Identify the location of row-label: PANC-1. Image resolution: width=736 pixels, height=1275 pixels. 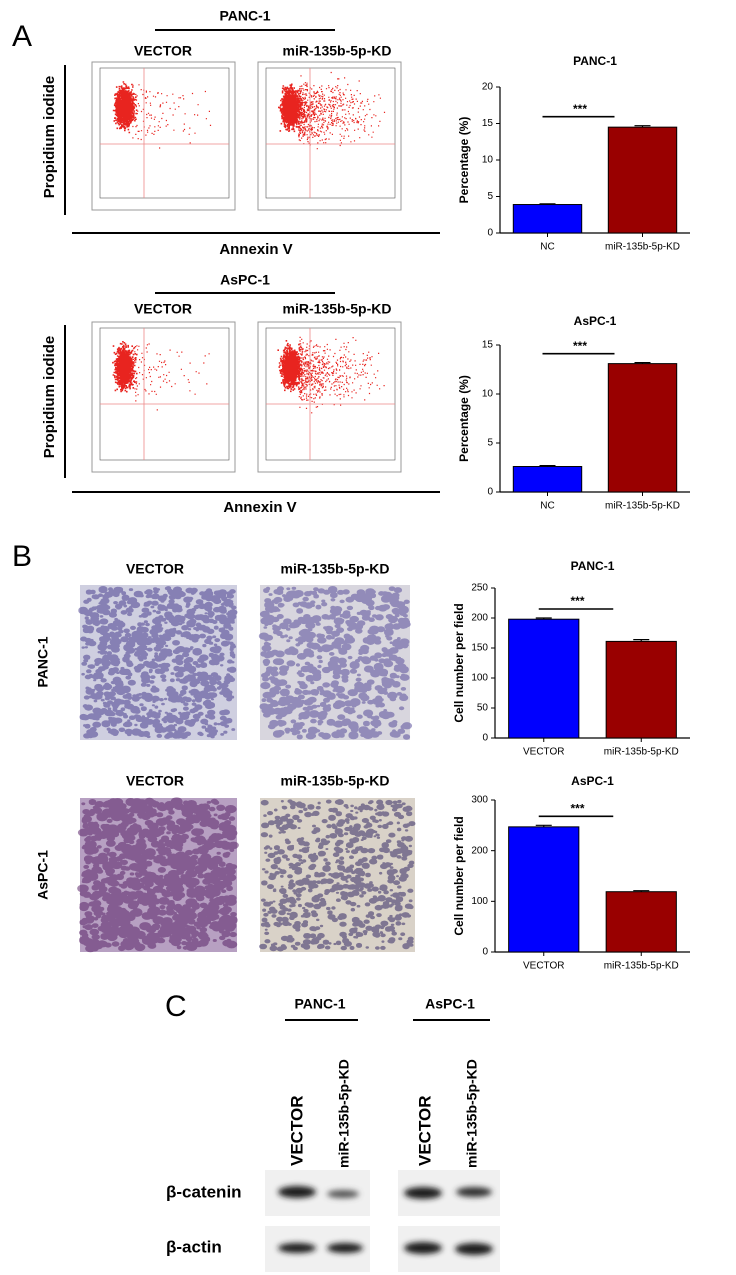
(43, 661).